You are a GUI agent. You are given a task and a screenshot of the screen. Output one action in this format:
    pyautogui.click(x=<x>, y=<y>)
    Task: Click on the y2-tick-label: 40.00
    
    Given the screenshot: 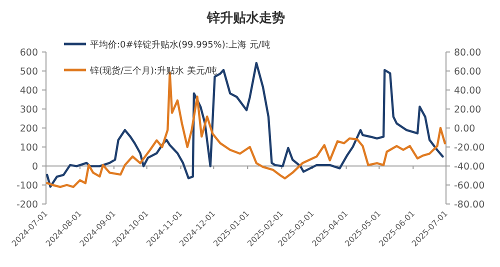 What is the action you would take?
    pyautogui.click(x=468, y=91)
    